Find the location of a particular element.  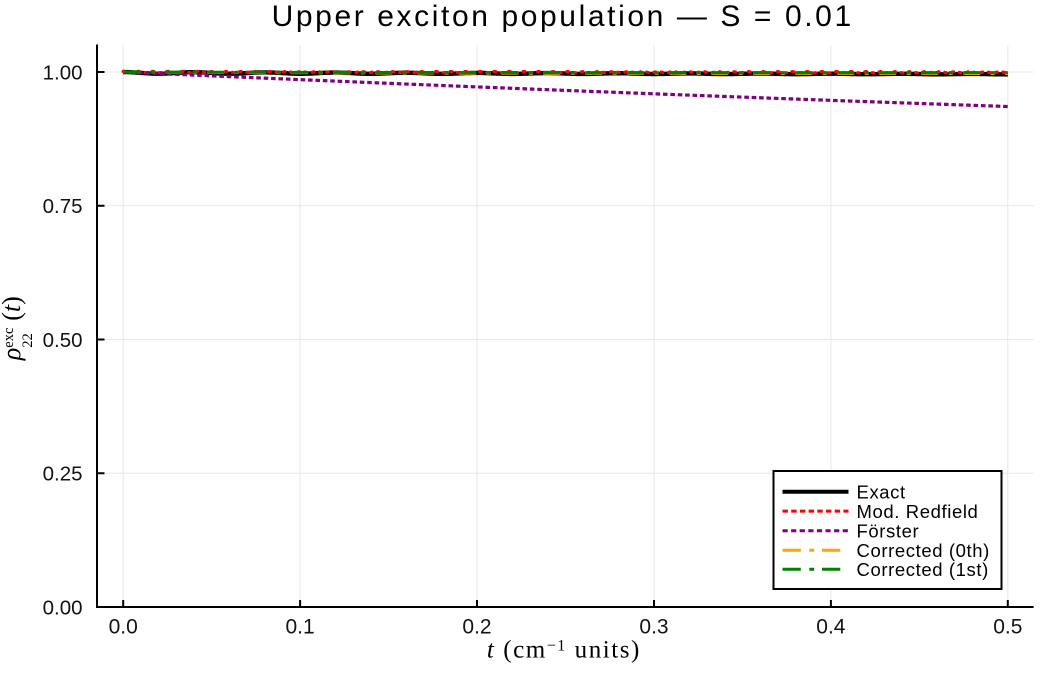

svg-text: 0.0 is located at coordinates (123, 627).